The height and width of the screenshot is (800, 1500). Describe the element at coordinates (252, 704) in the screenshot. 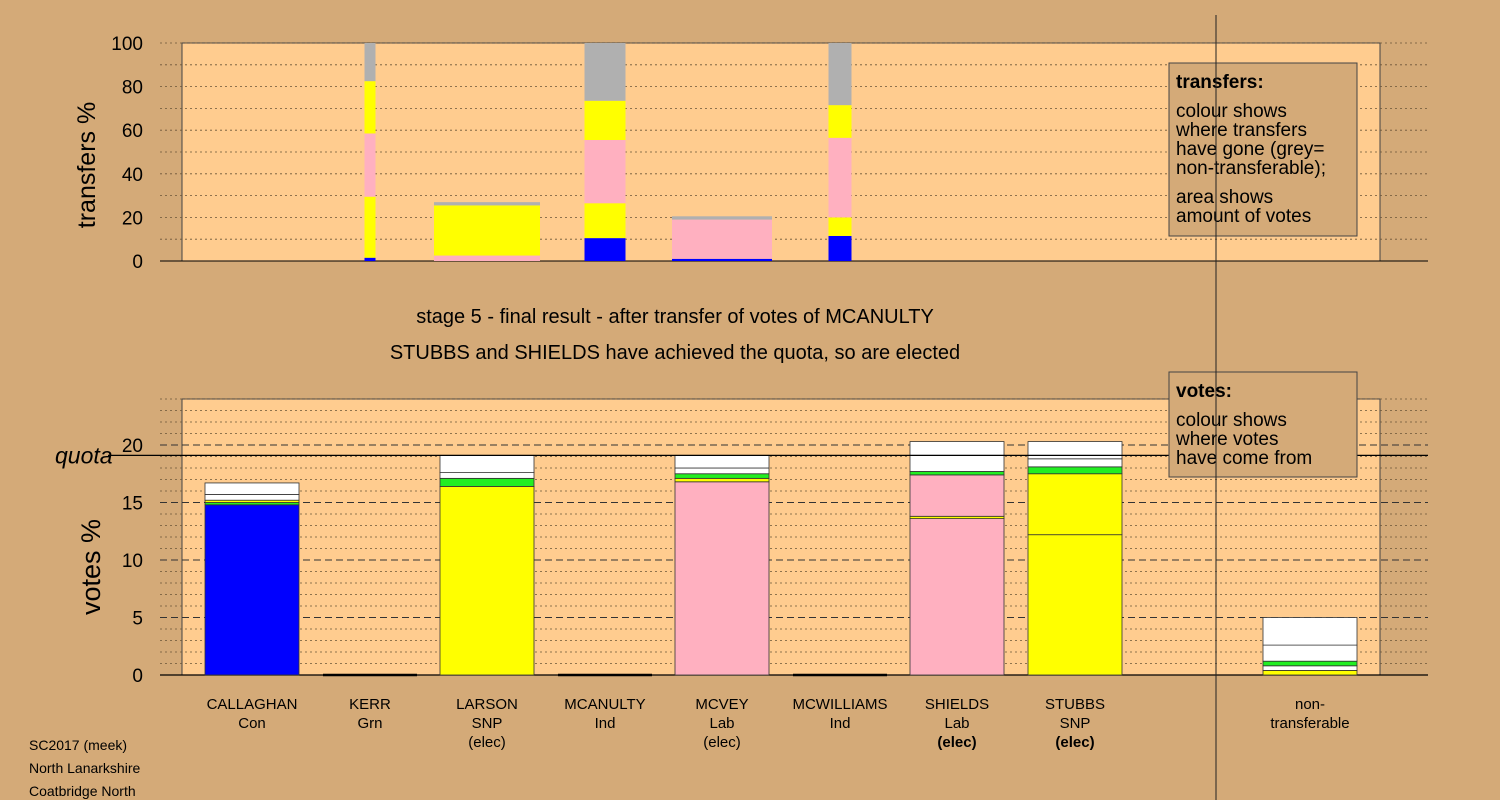

I see `candidate-name-label: CALLAGHAN` at that location.